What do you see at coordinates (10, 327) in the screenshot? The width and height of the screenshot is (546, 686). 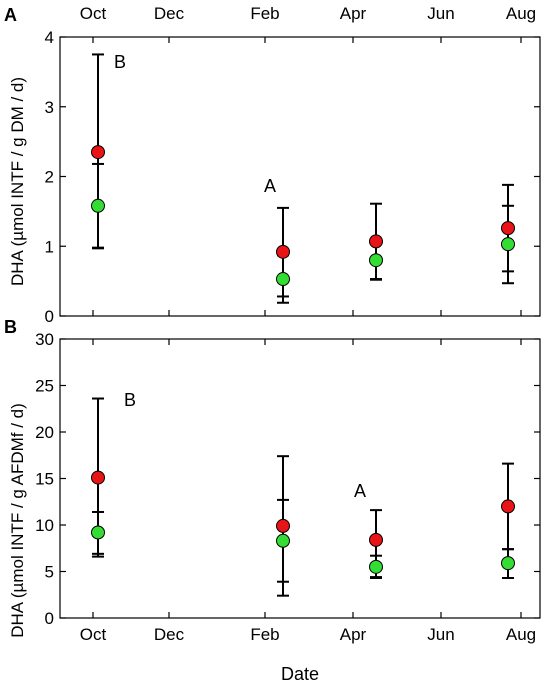 I see `panel-letter: B` at bounding box center [10, 327].